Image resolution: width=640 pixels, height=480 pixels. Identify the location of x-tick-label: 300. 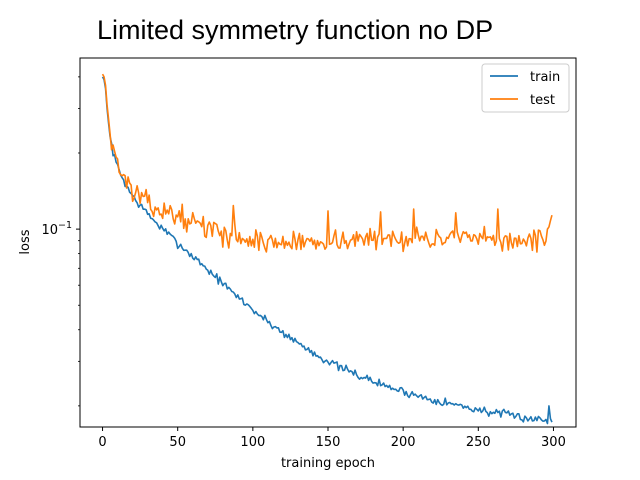
(553, 442).